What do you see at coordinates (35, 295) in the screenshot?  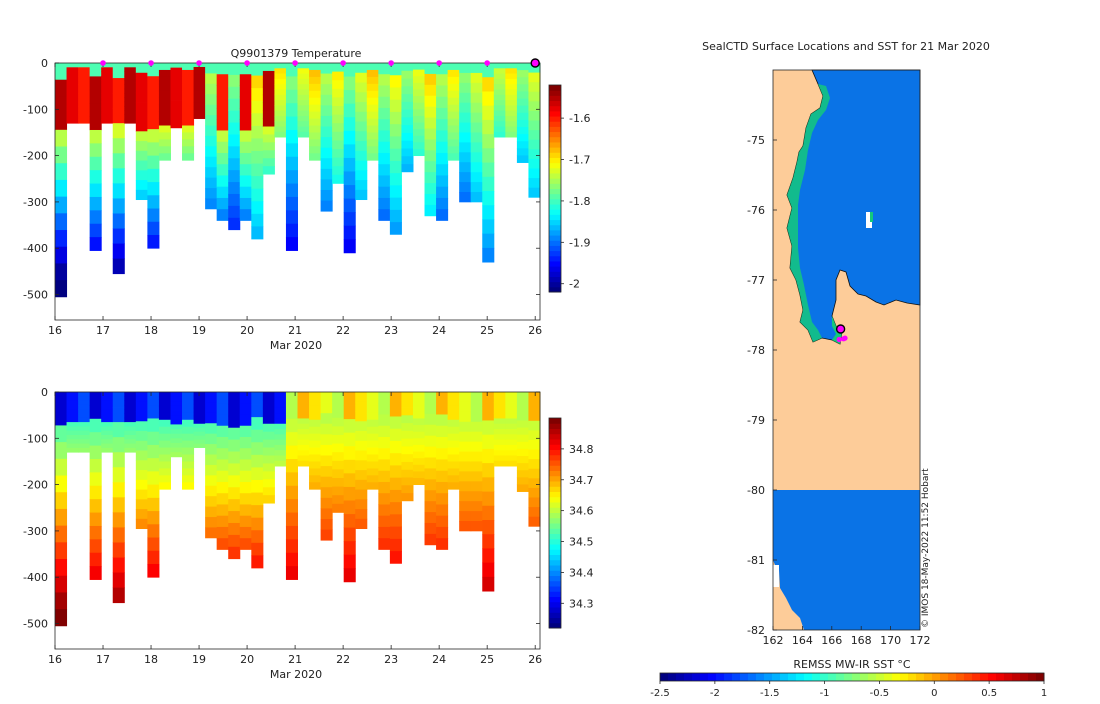 I see `y-tick-label: -500` at bounding box center [35, 295].